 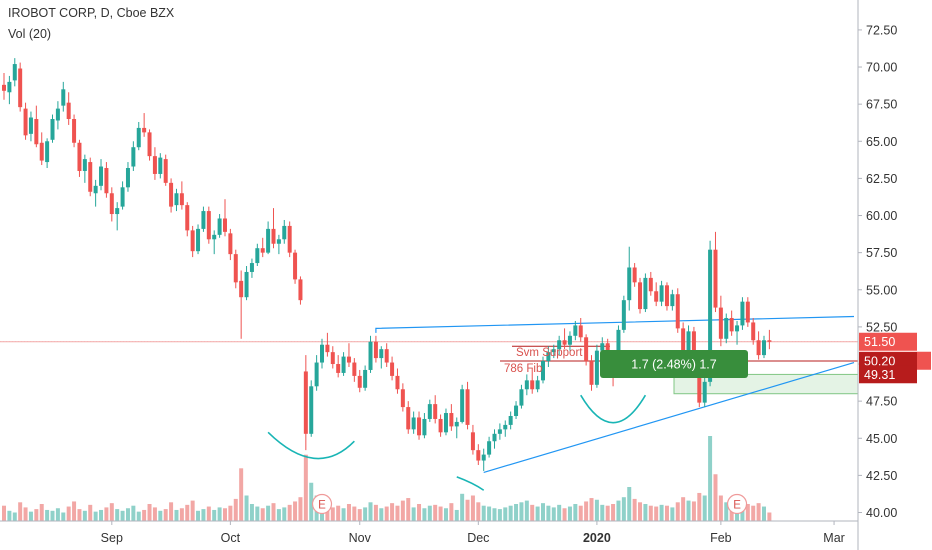 What do you see at coordinates (30, 34) in the screenshot?
I see `volume-indicator-label: Vol (20)` at bounding box center [30, 34].